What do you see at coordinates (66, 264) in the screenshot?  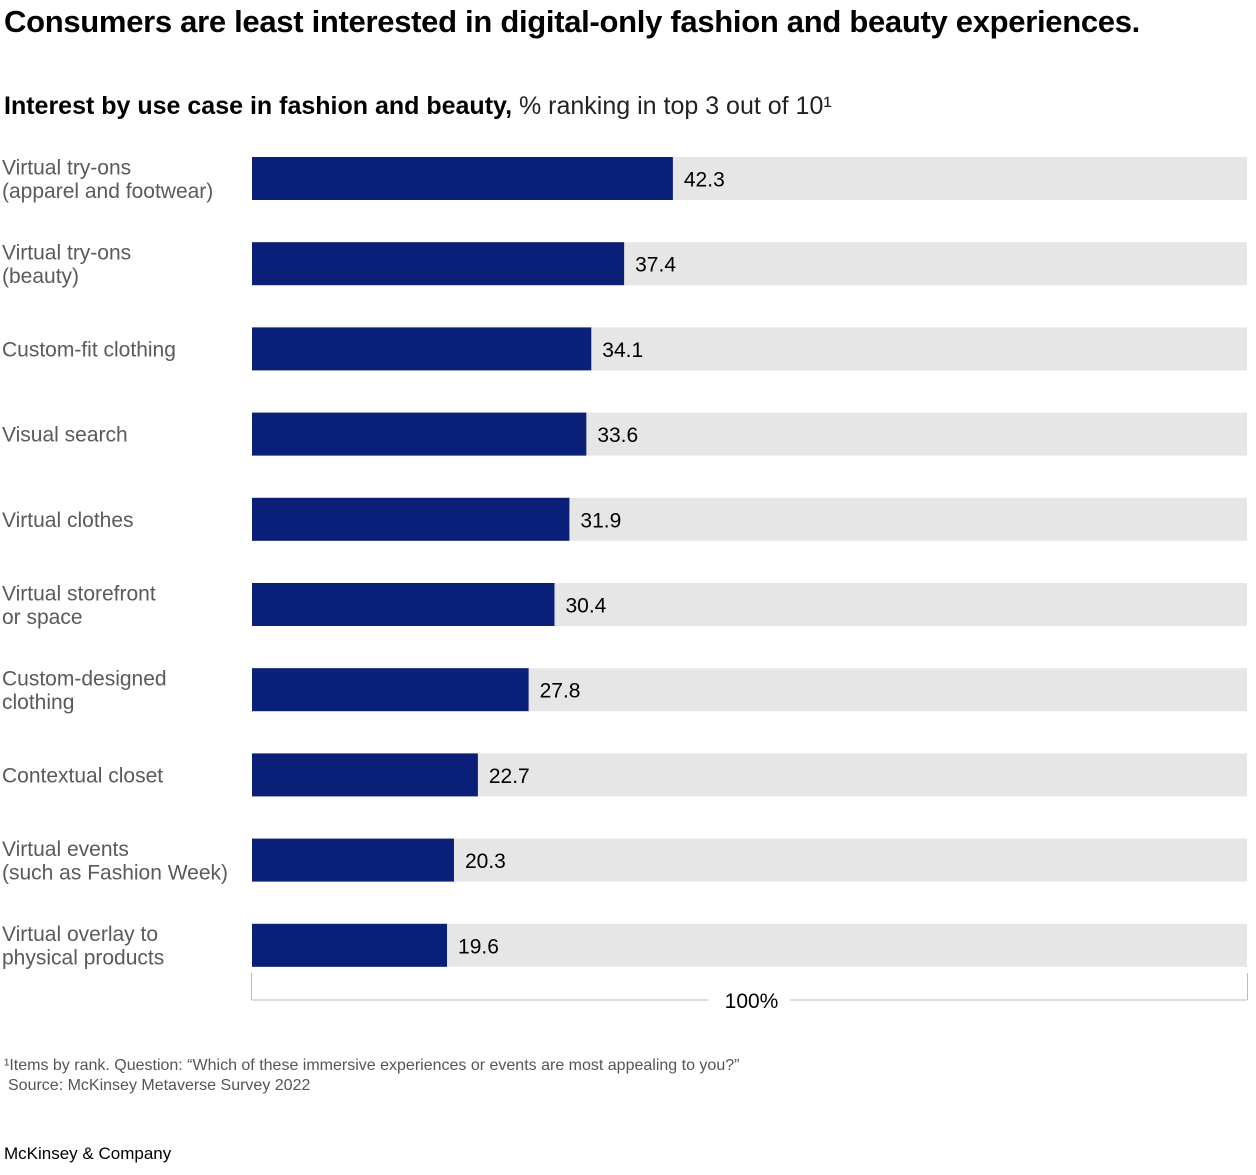 I see `category-label: Virtual try-ons (beauty)` at bounding box center [66, 264].